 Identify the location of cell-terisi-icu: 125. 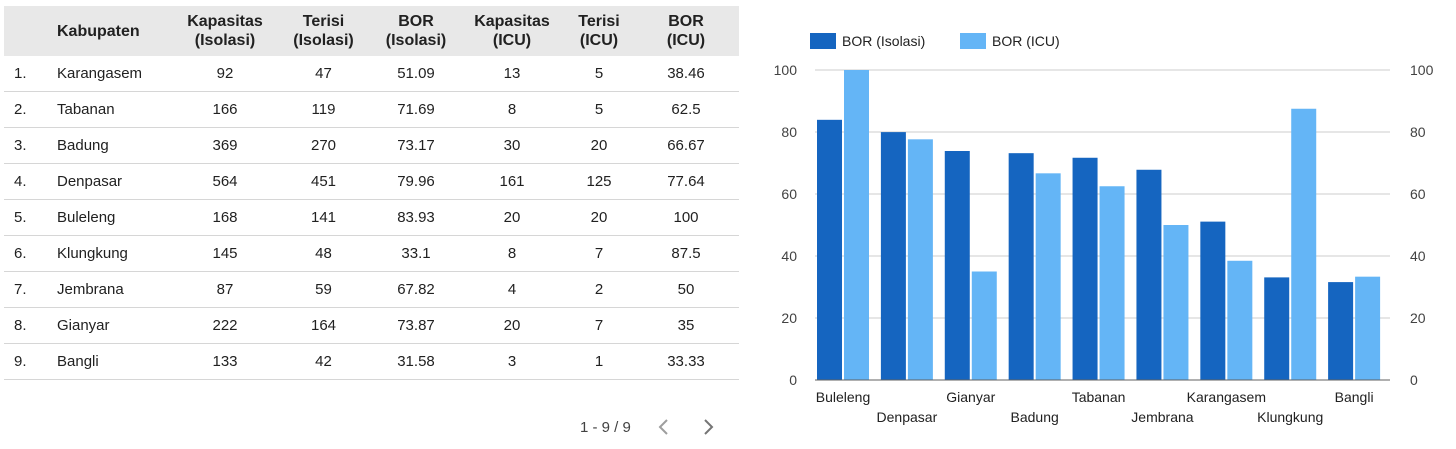
(599, 181).